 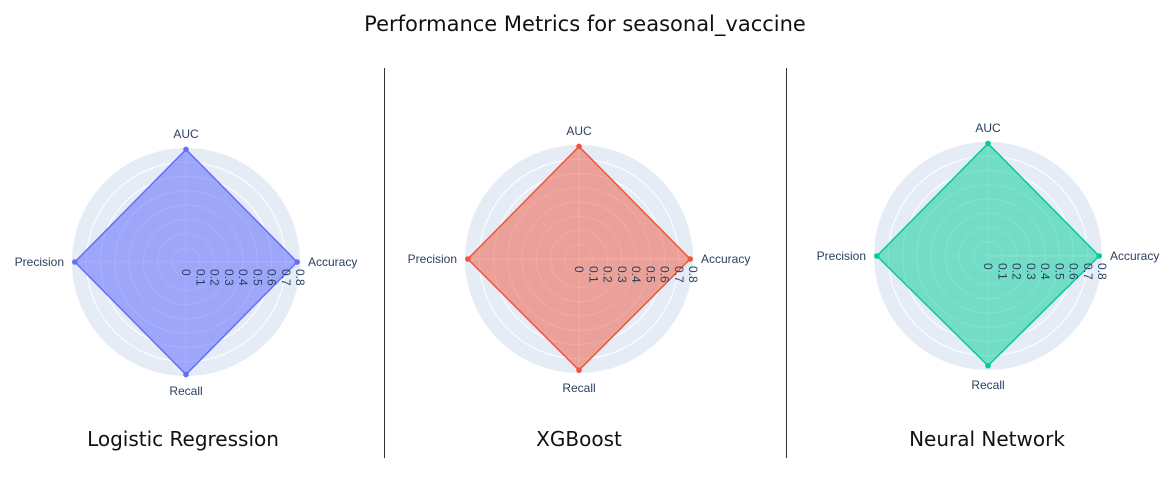 What do you see at coordinates (183, 439) in the screenshot?
I see `model-name-logistic-regression: Logistic Regression` at bounding box center [183, 439].